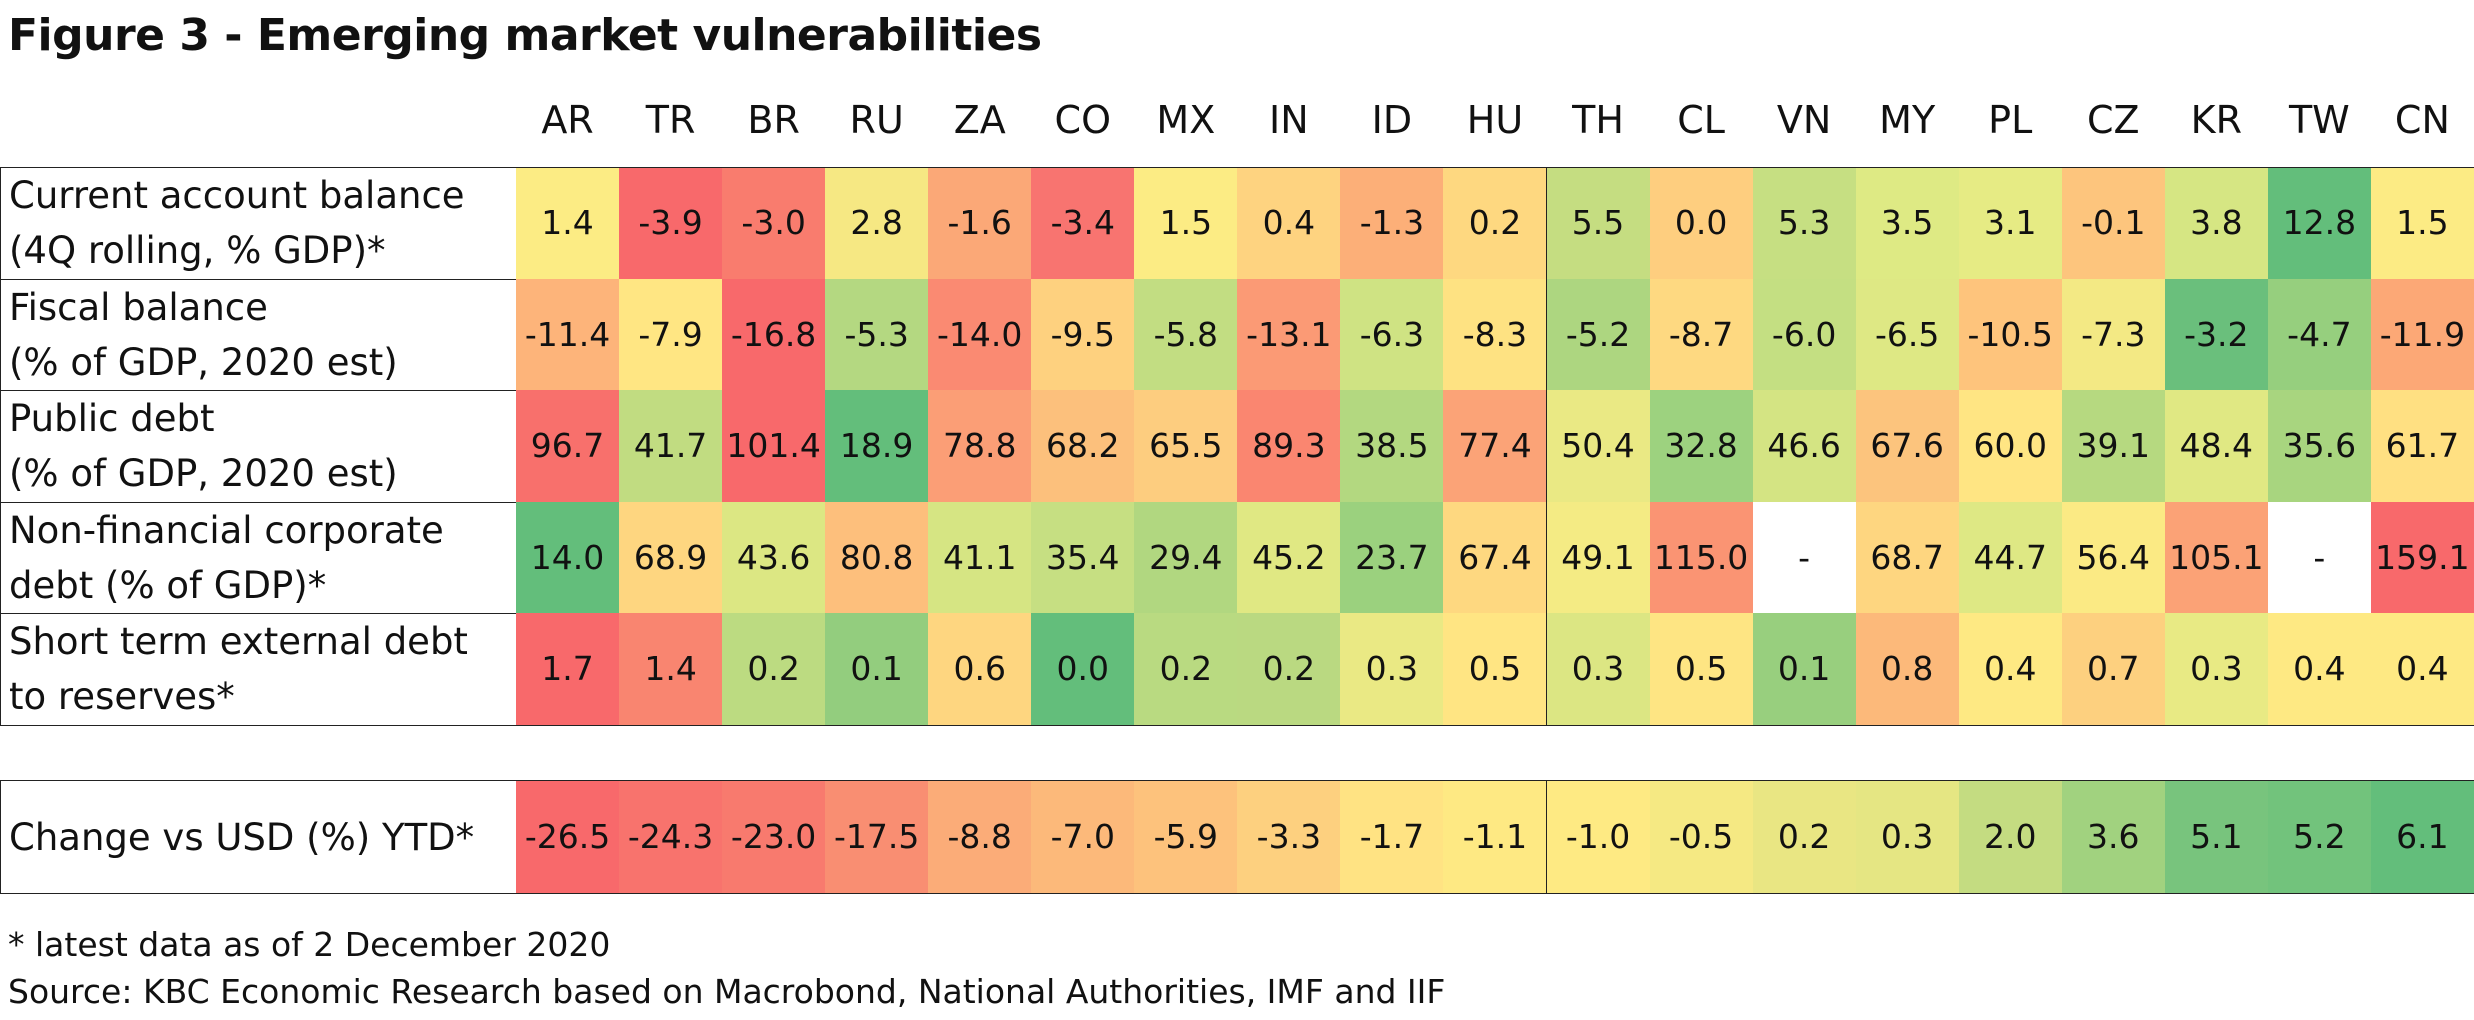  I want to click on value-cell-ru: 80.8, so click(877, 558).